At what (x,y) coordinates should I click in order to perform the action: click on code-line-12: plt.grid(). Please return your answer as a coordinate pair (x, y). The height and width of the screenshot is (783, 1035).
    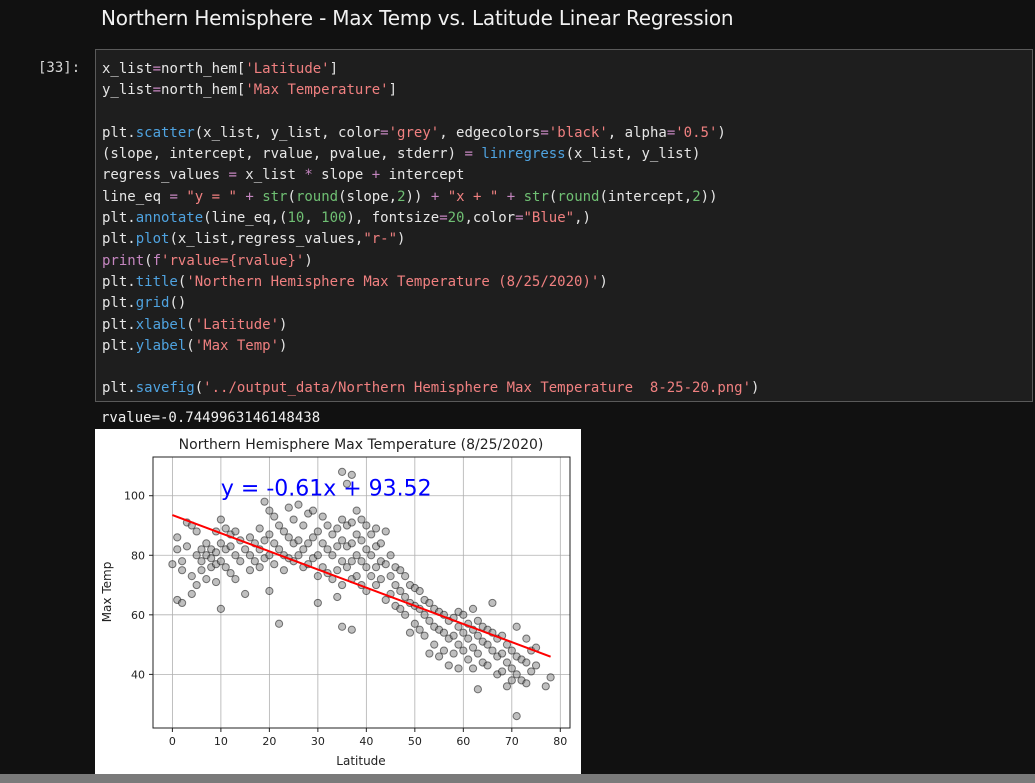
    Looking at the image, I should click on (144, 303).